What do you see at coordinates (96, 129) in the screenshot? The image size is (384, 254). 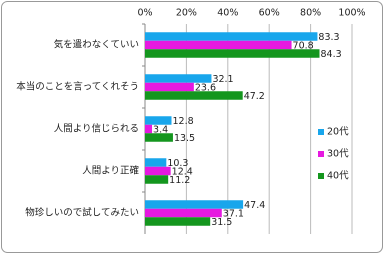 I see `y-tick-label: 人間より信じられる` at bounding box center [96, 129].